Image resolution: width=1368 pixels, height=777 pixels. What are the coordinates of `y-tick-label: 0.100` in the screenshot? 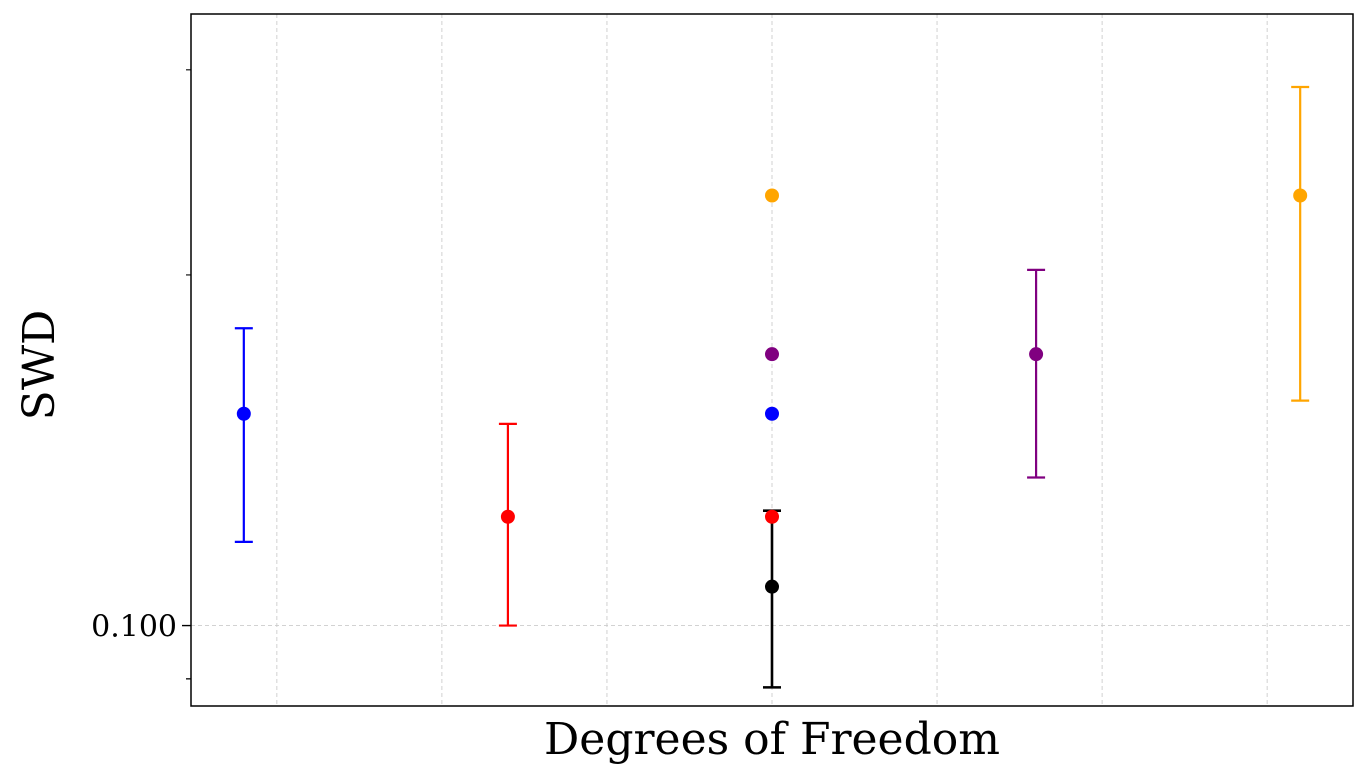 It's located at (134, 627).